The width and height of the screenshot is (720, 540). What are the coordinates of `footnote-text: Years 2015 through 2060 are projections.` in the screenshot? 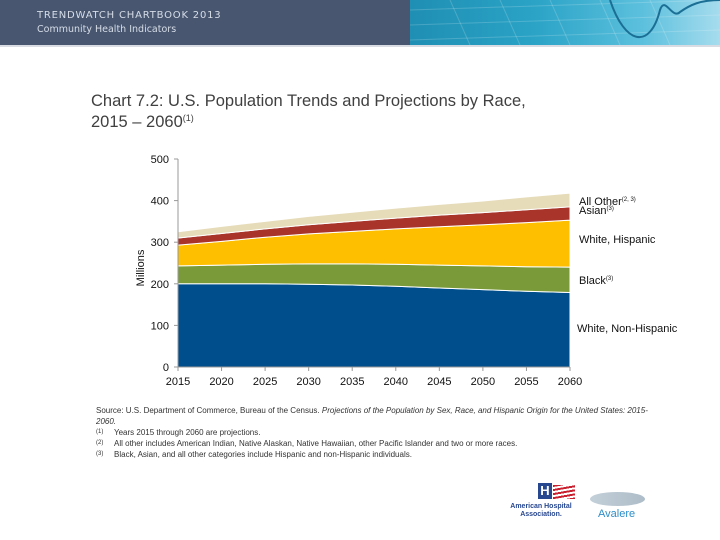 It's located at (187, 432).